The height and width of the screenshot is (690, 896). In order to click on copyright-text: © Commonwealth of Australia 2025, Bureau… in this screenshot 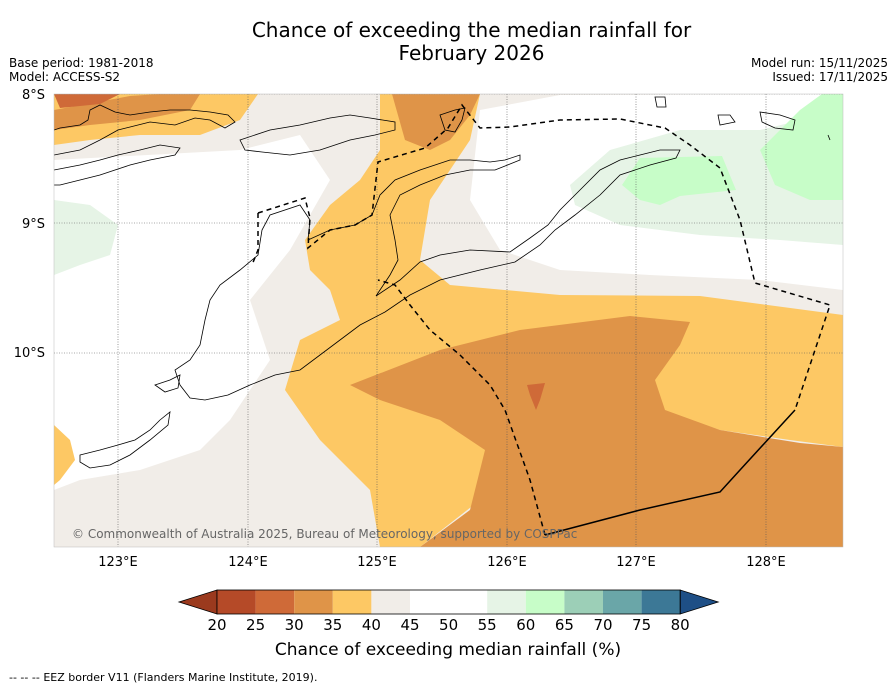, I will do `click(324, 534)`.